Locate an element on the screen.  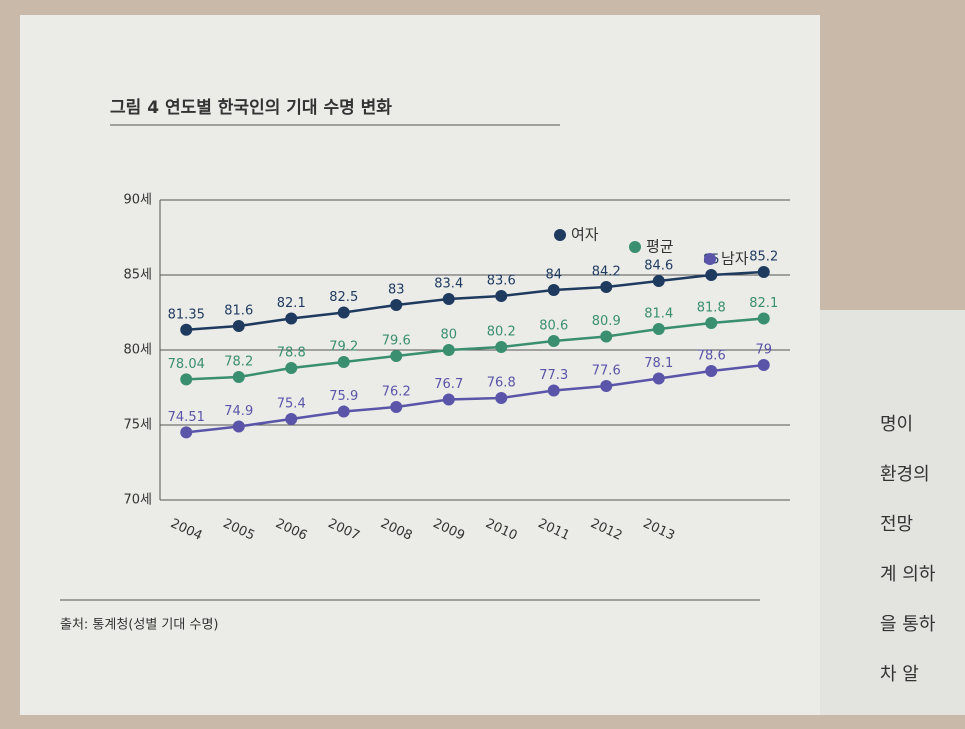
y-tick-label: 90세 is located at coordinates (137, 200).